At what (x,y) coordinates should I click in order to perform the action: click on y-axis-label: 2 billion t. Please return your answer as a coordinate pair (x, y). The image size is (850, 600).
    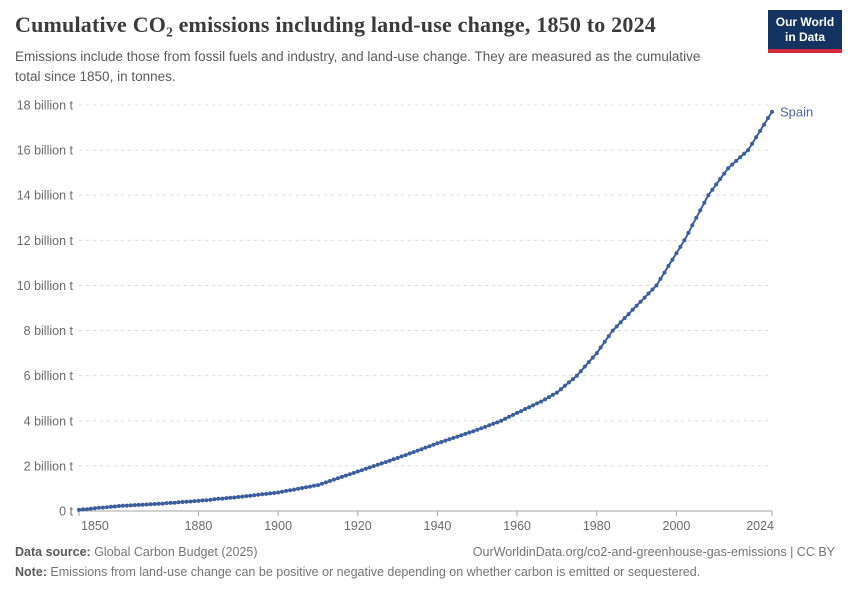
    Looking at the image, I should click on (49, 466).